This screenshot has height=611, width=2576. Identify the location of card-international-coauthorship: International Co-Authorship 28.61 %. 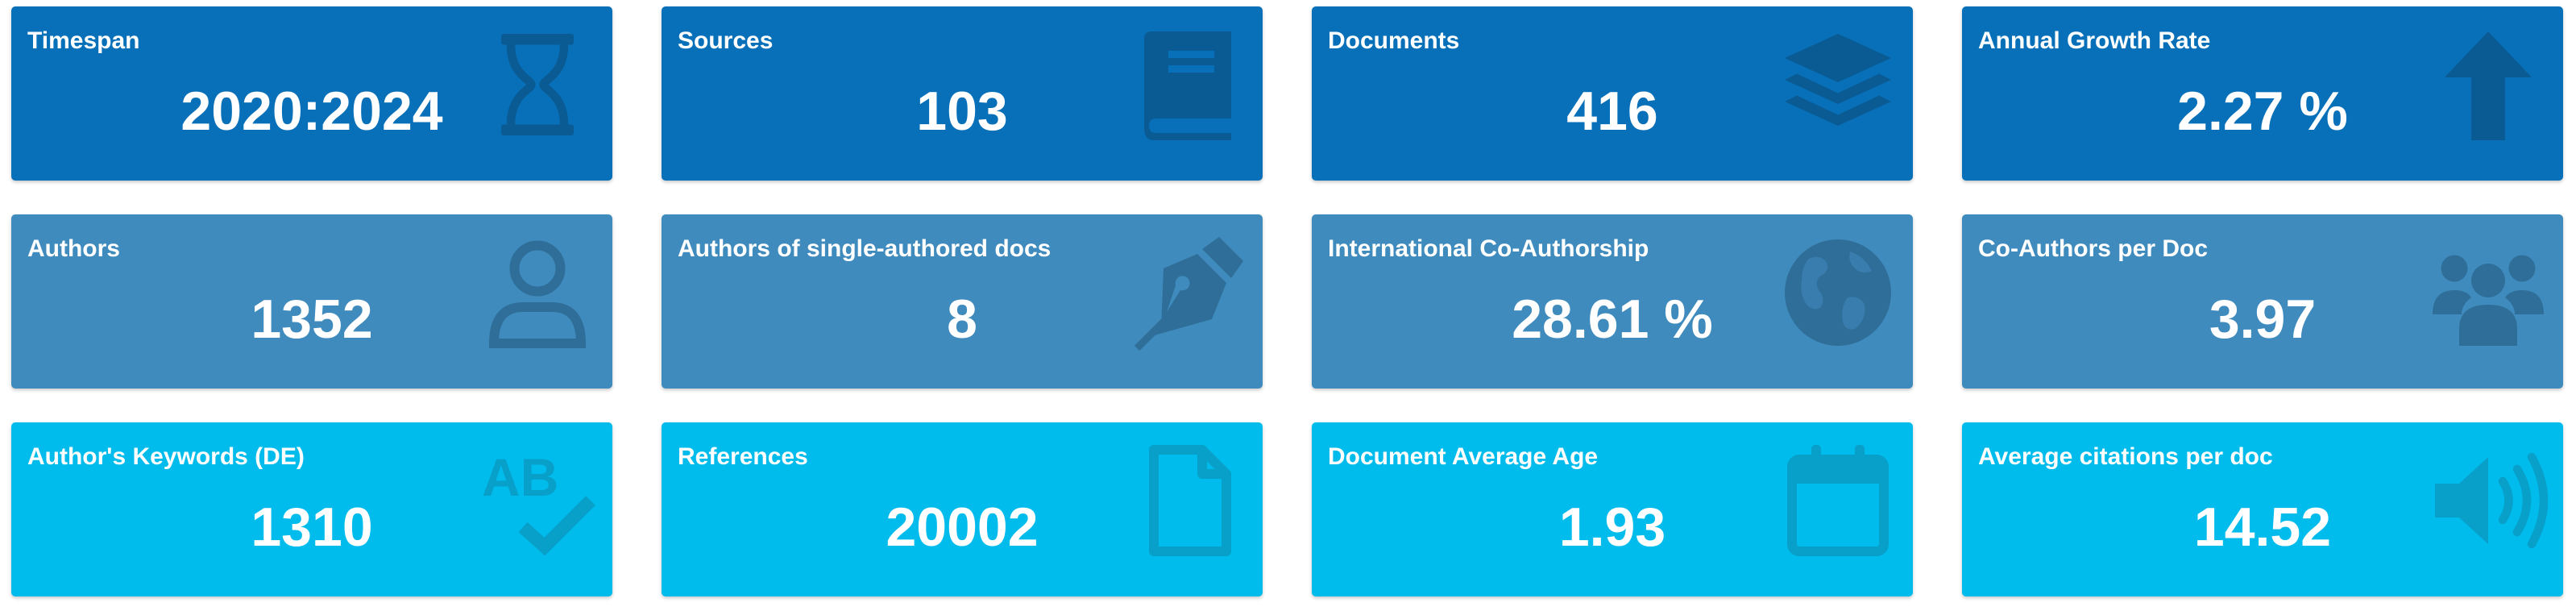
(1612, 301).